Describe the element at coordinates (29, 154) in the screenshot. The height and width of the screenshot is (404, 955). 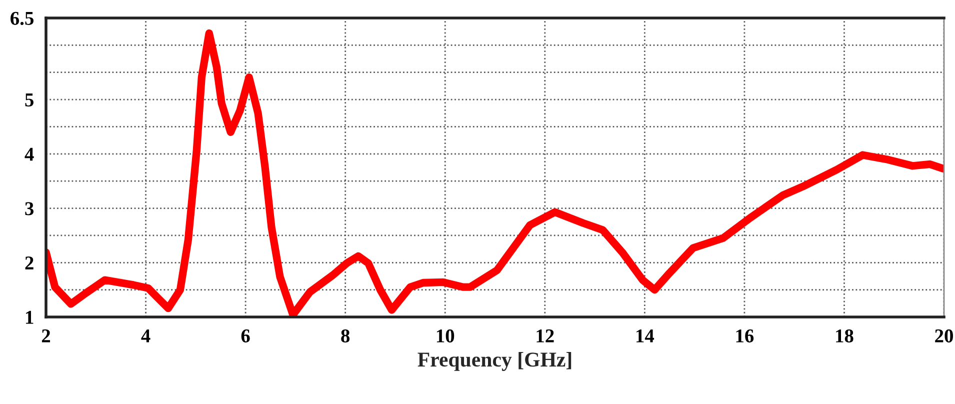
I see `y-tick-label: 4` at that location.